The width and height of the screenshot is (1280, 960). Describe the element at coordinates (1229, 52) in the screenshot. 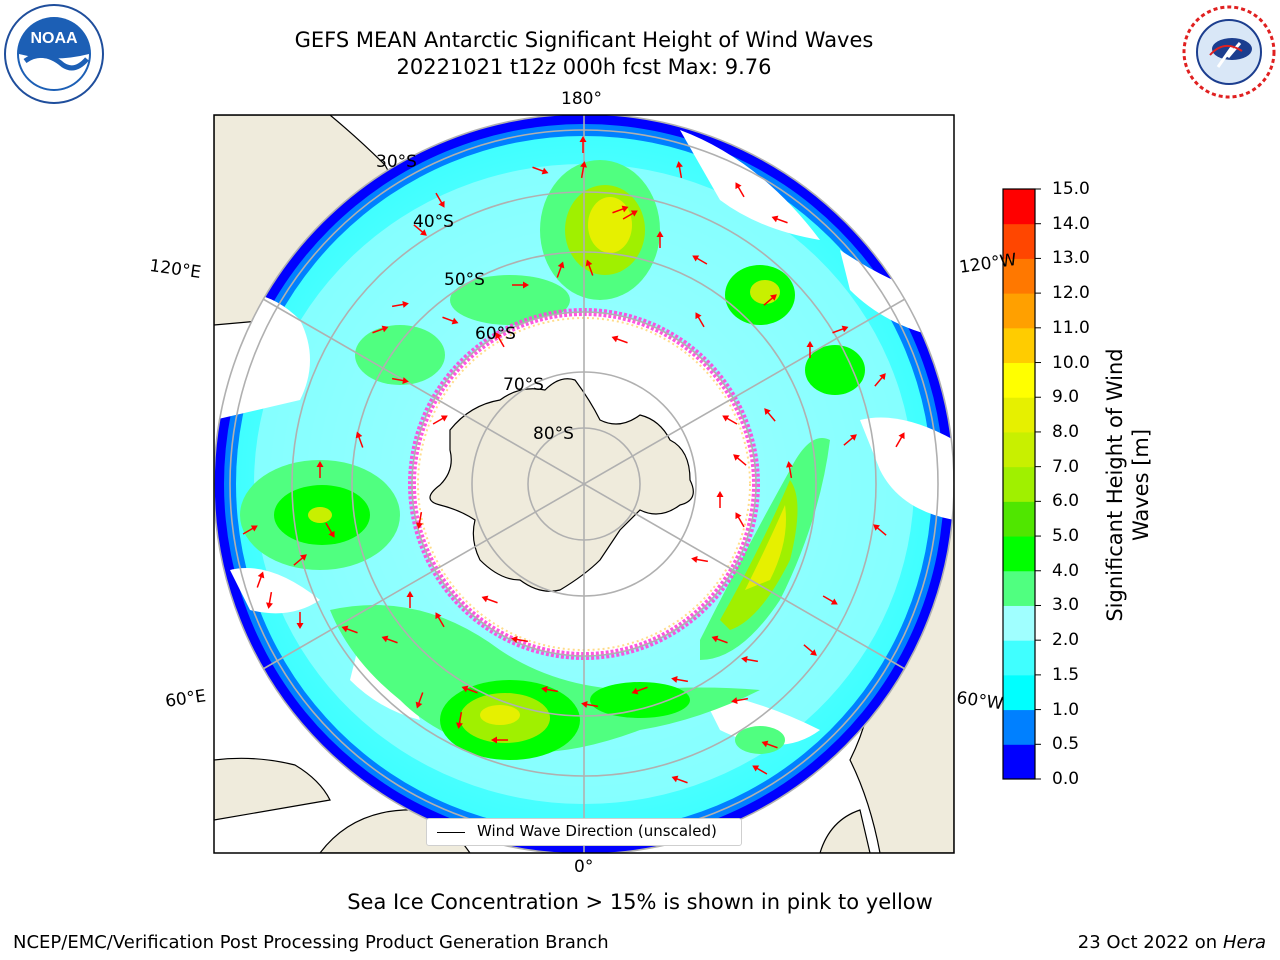

I see `nws-logo` at that location.